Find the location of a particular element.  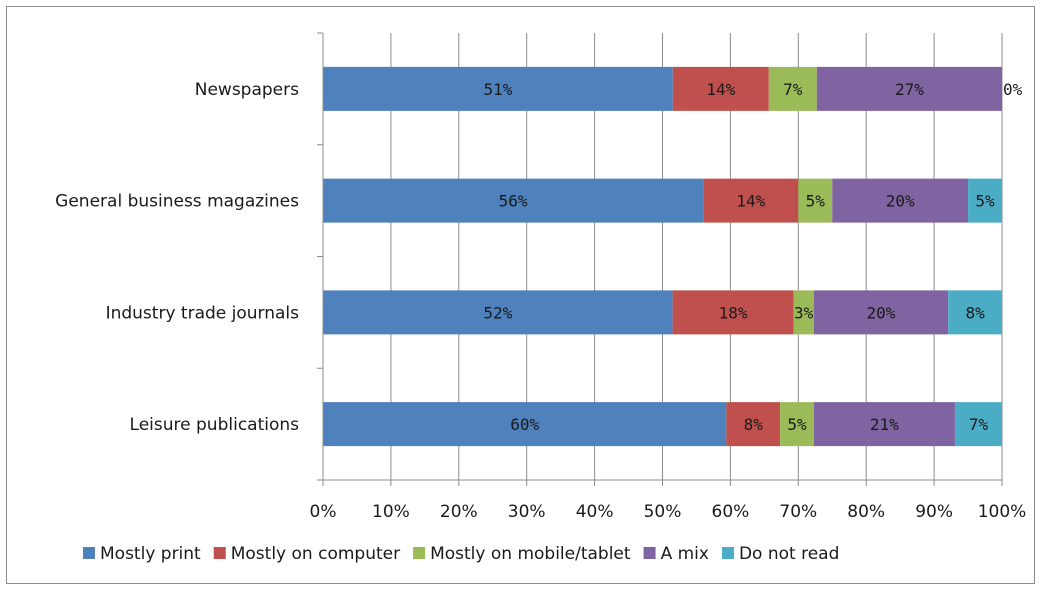

category-label: General business magazines is located at coordinates (177, 202).